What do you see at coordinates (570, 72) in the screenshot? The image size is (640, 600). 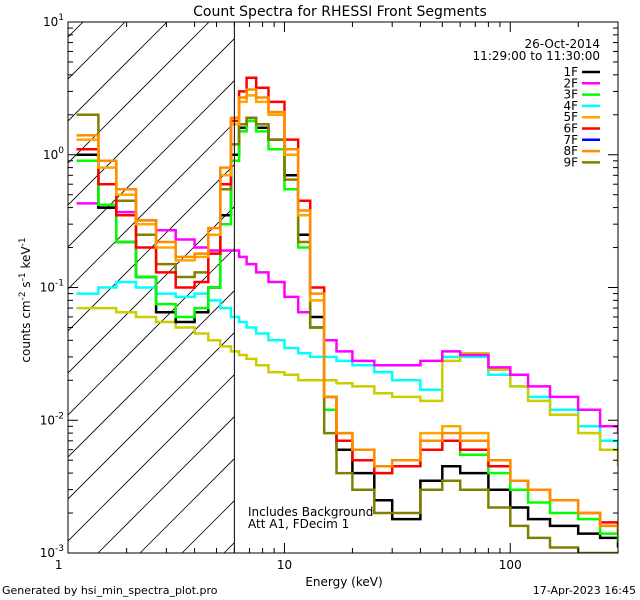 I see `legend-label-1f: 1F` at bounding box center [570, 72].